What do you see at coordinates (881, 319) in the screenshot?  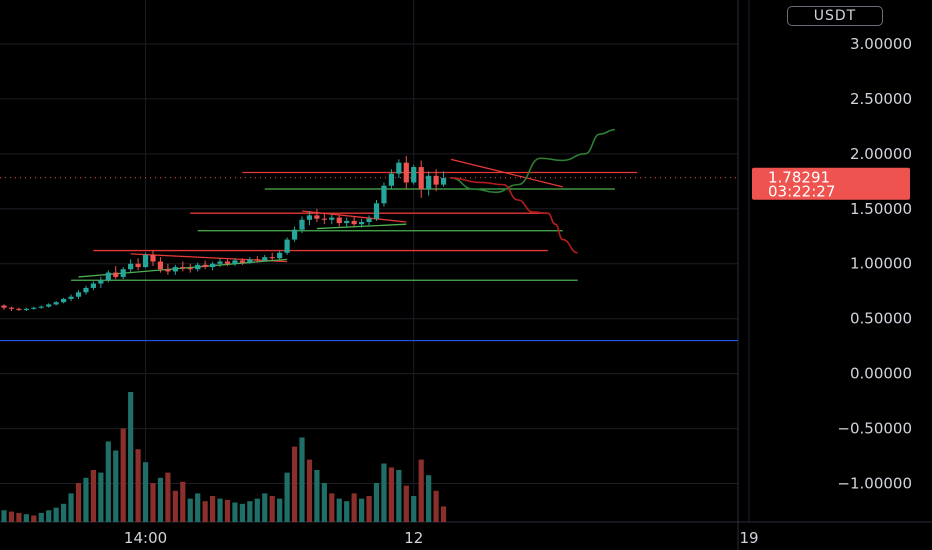 I see `y-tick-label: 0.50000` at bounding box center [881, 319].